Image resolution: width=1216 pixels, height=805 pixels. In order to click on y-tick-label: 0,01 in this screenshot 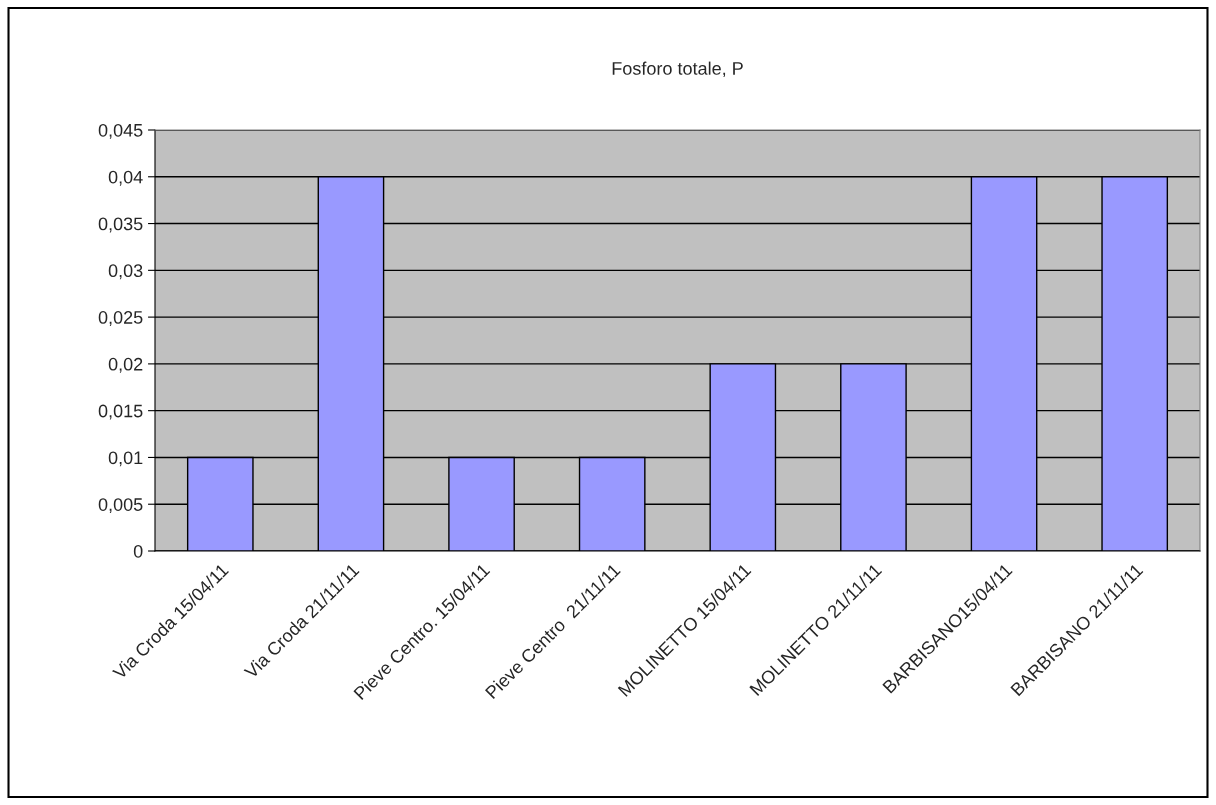, I will do `click(125, 459)`.